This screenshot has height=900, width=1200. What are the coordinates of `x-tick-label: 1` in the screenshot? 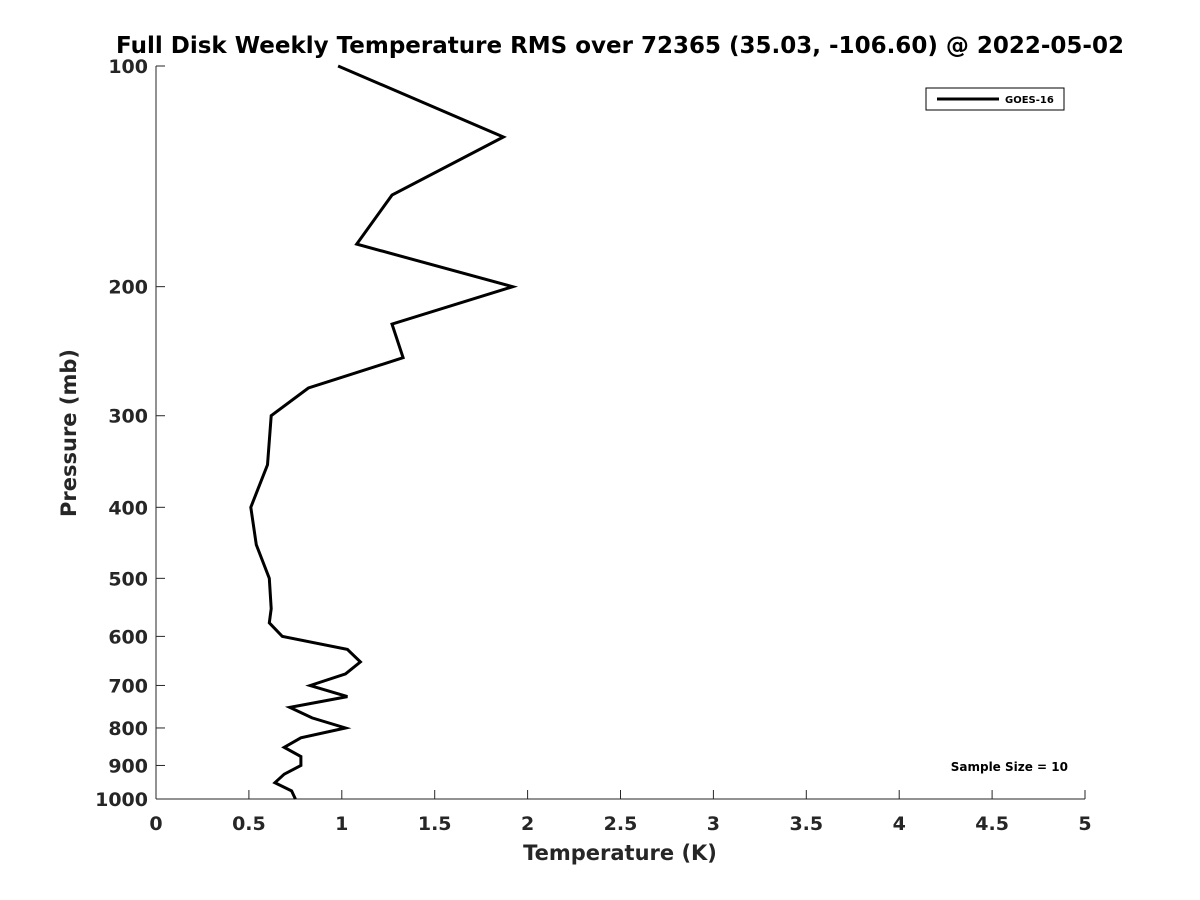 It's located at (341, 824).